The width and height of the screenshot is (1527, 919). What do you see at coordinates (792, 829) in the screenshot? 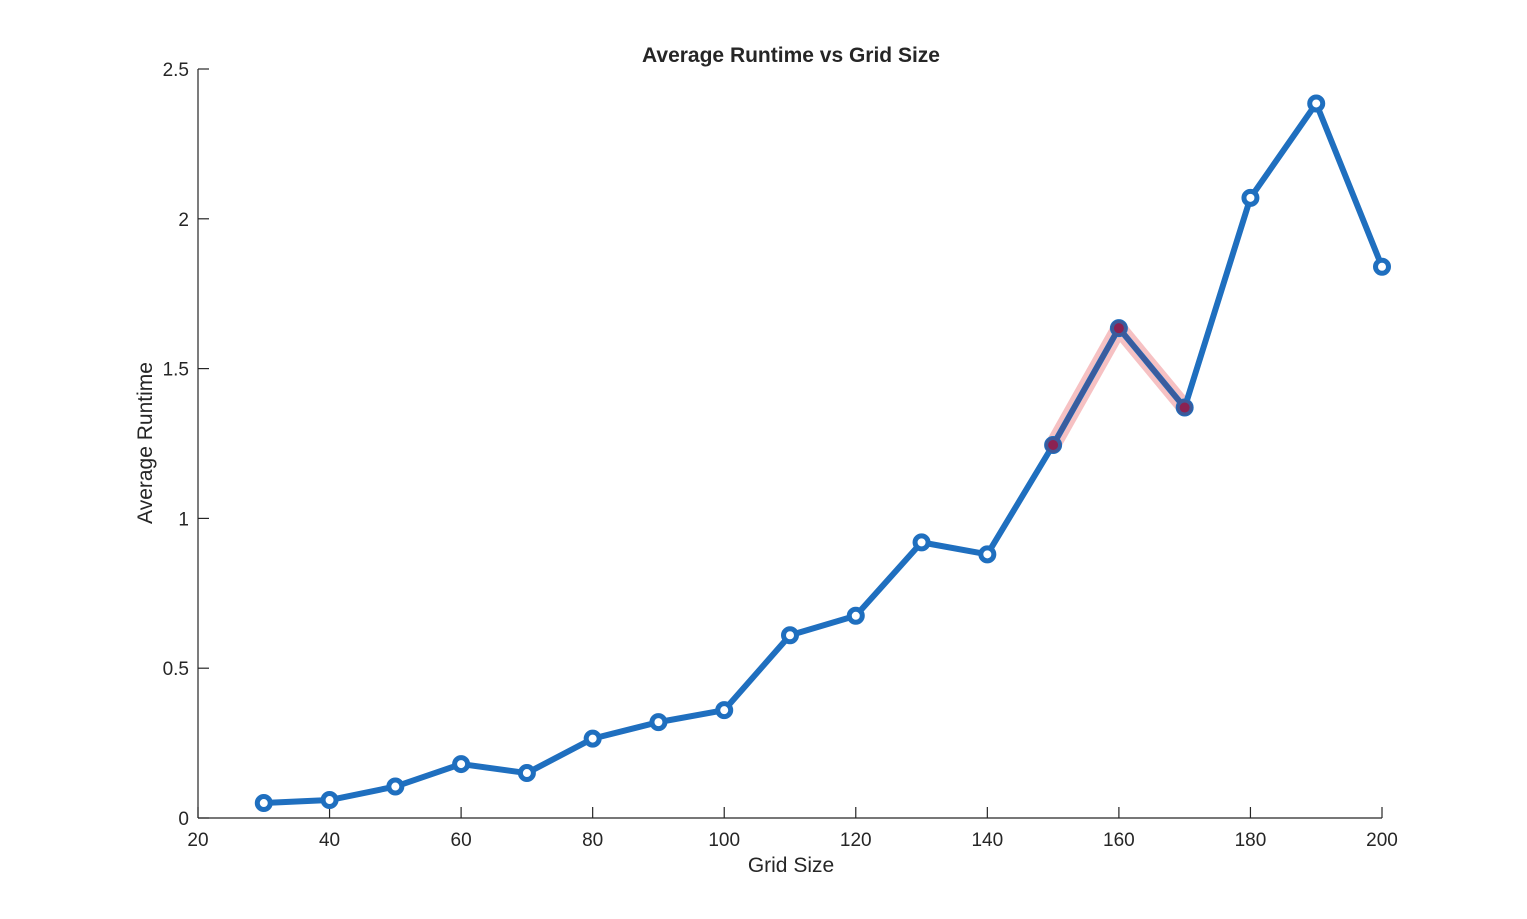
I see `x-axis-ticks: 20 40 60 80 100 120 140 160 180 200` at bounding box center [792, 829].